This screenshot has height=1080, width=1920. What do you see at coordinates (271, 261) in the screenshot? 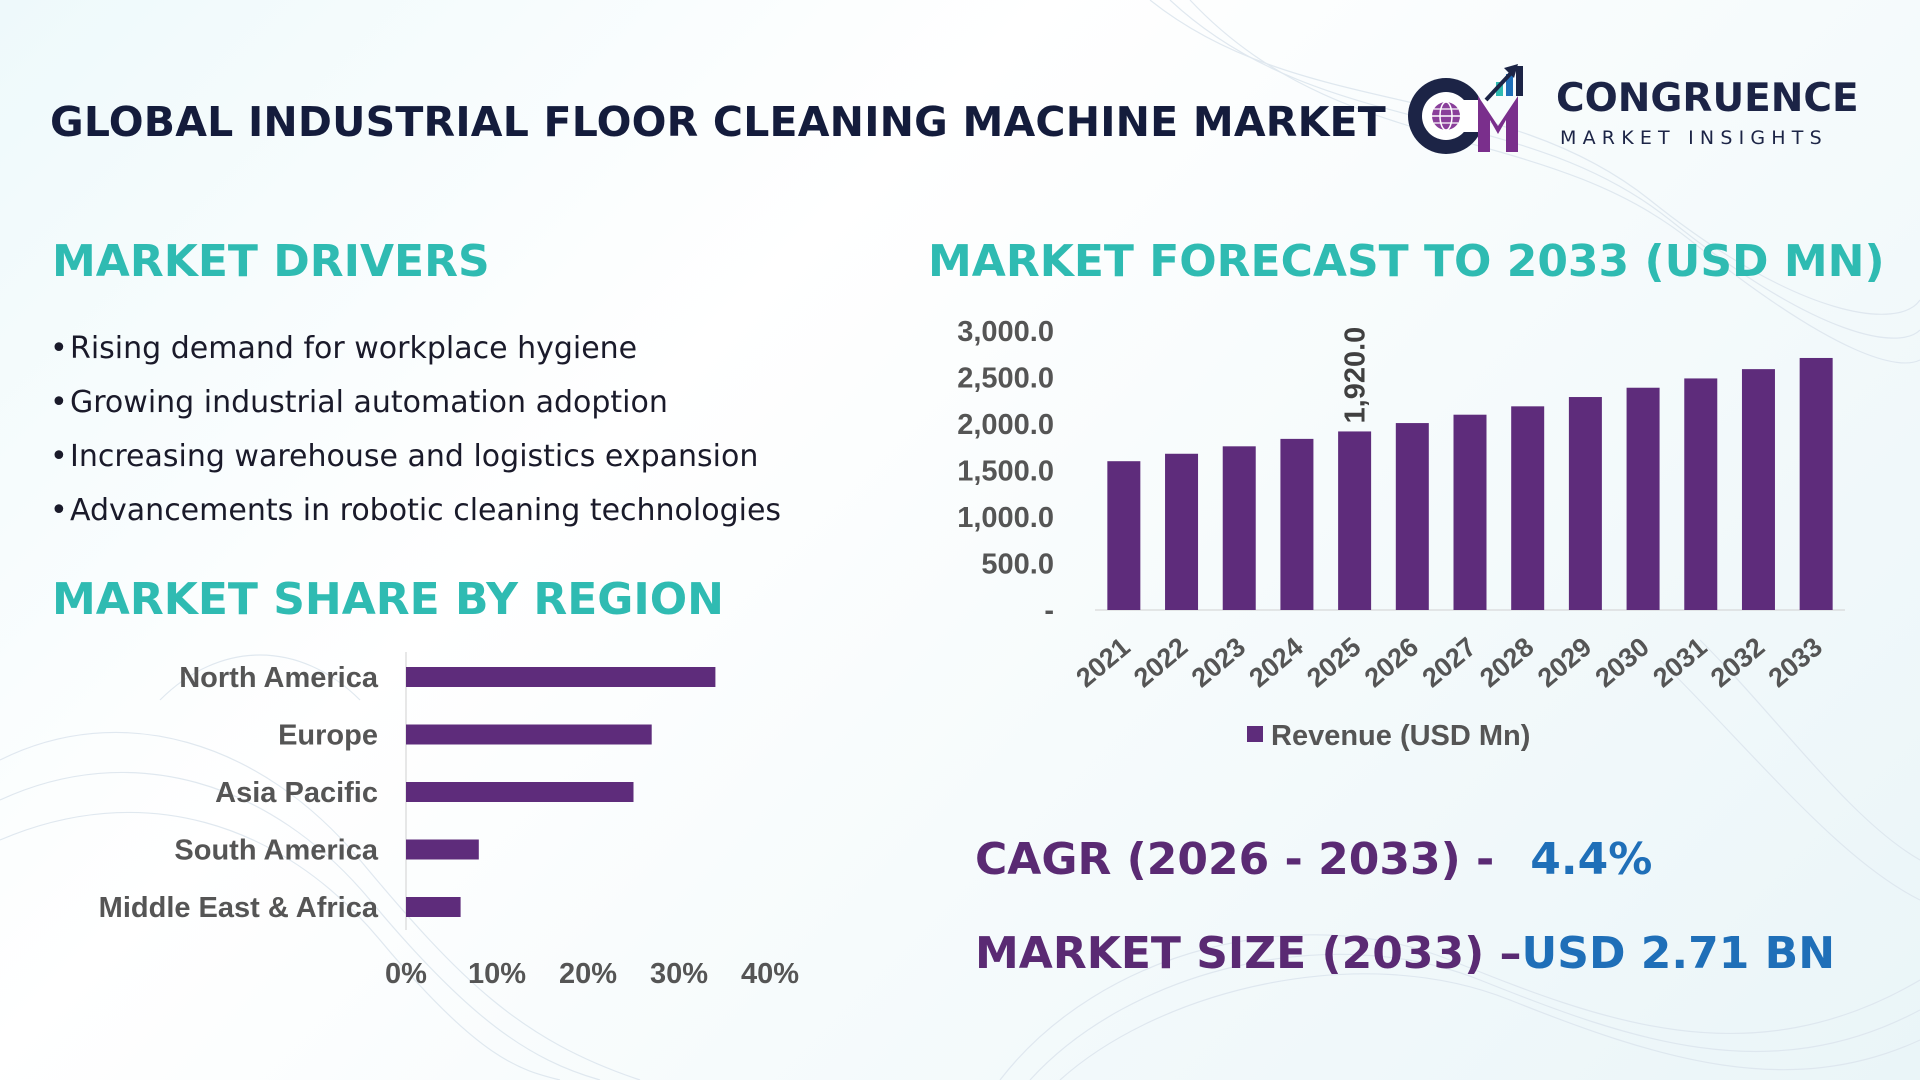
I see `drivers-heading: MARKET DRIVERS` at bounding box center [271, 261].